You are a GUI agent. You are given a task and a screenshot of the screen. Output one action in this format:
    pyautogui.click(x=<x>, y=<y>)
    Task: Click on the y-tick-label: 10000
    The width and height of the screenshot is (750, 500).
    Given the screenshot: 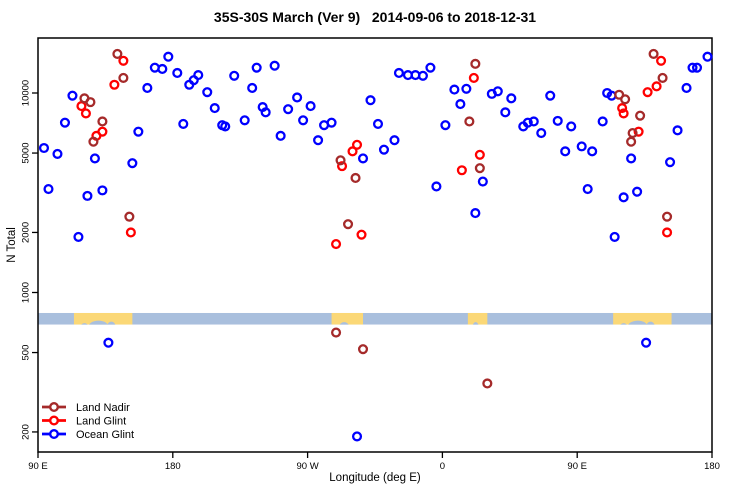 What is the action you would take?
    pyautogui.click(x=26, y=93)
    